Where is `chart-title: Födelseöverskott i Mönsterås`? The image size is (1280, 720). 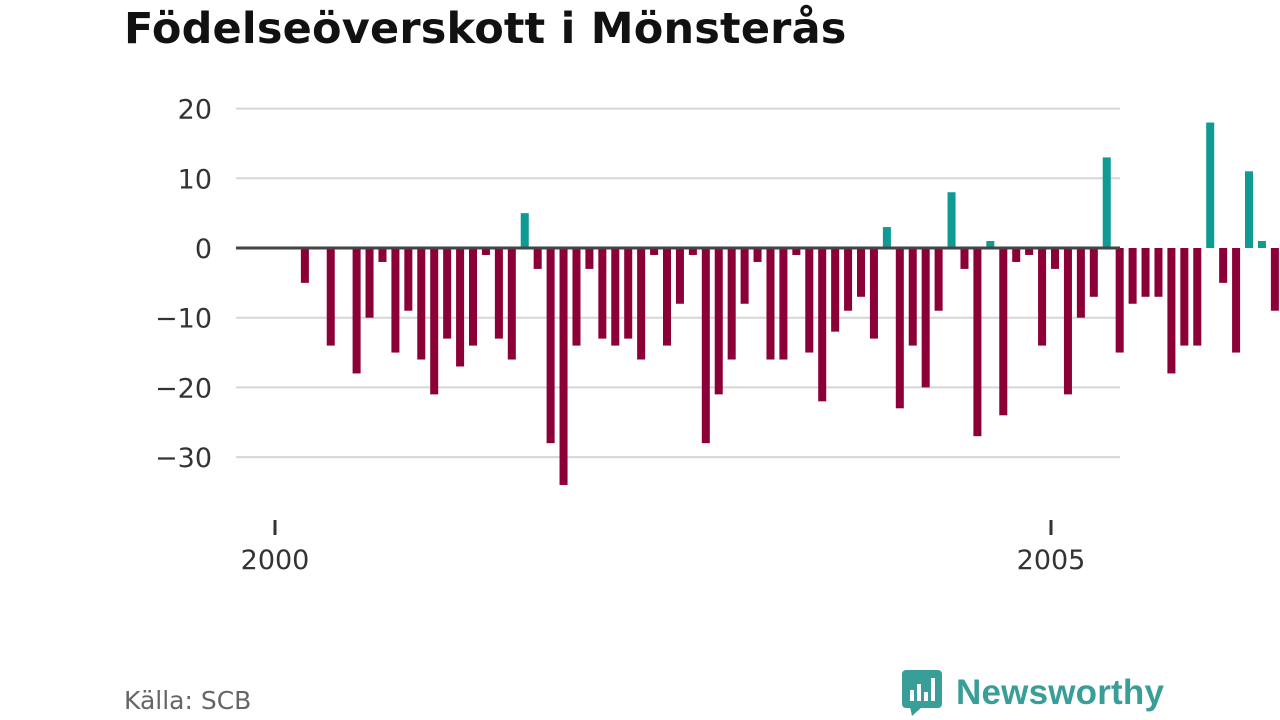 chart-title: Födelseöverskott i Mönsterås is located at coordinates (485, 29).